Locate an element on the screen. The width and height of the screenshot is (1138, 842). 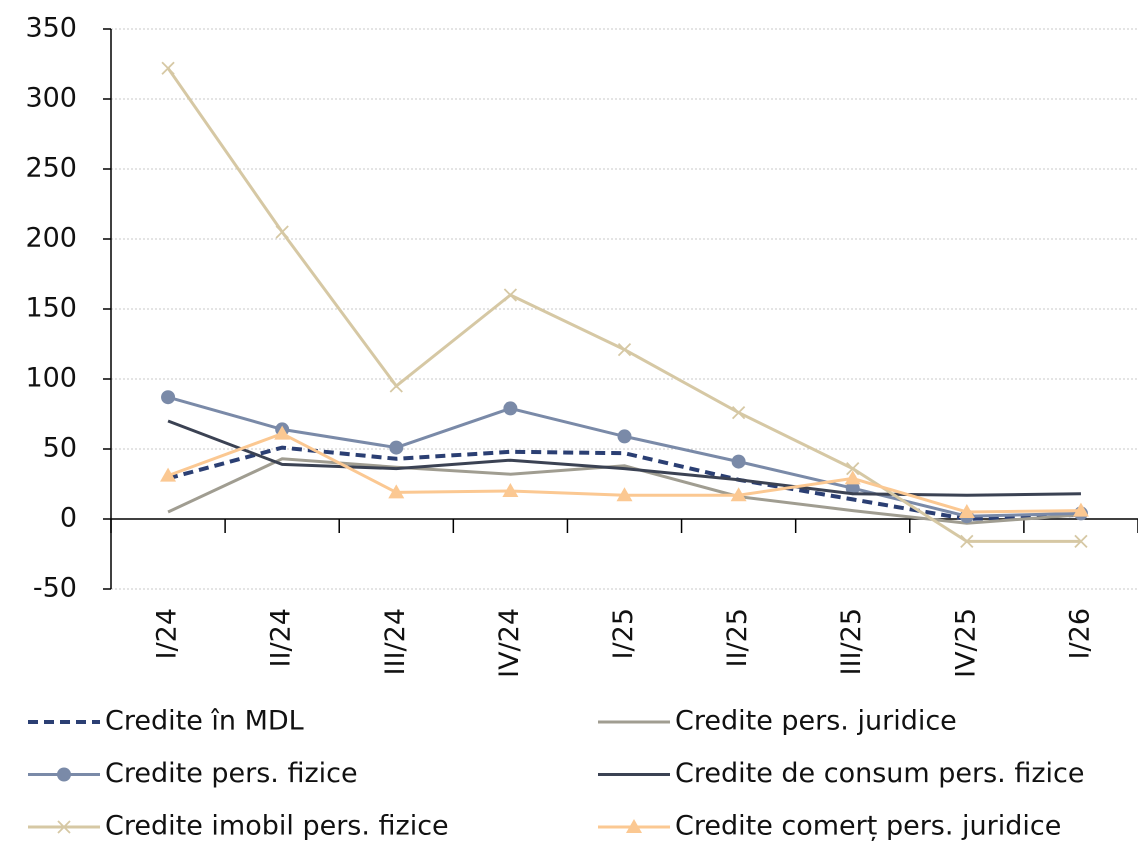
y-tick-label: 300 is located at coordinates (51, 98).